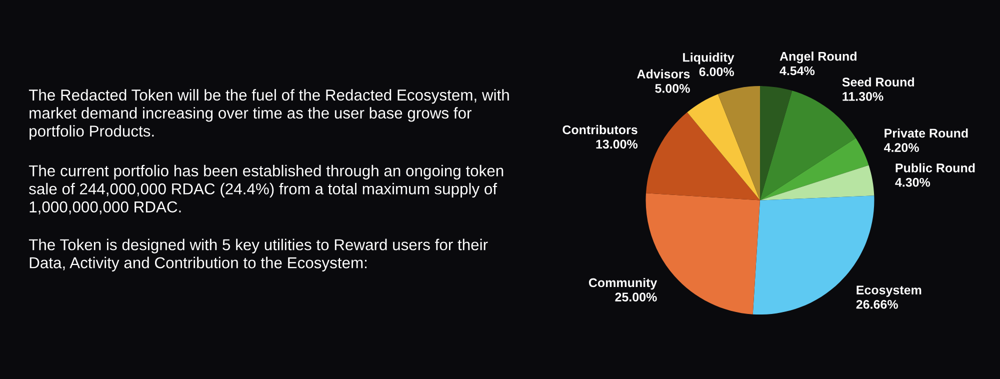  I want to click on data-label: 11.30%, so click(863, 96).